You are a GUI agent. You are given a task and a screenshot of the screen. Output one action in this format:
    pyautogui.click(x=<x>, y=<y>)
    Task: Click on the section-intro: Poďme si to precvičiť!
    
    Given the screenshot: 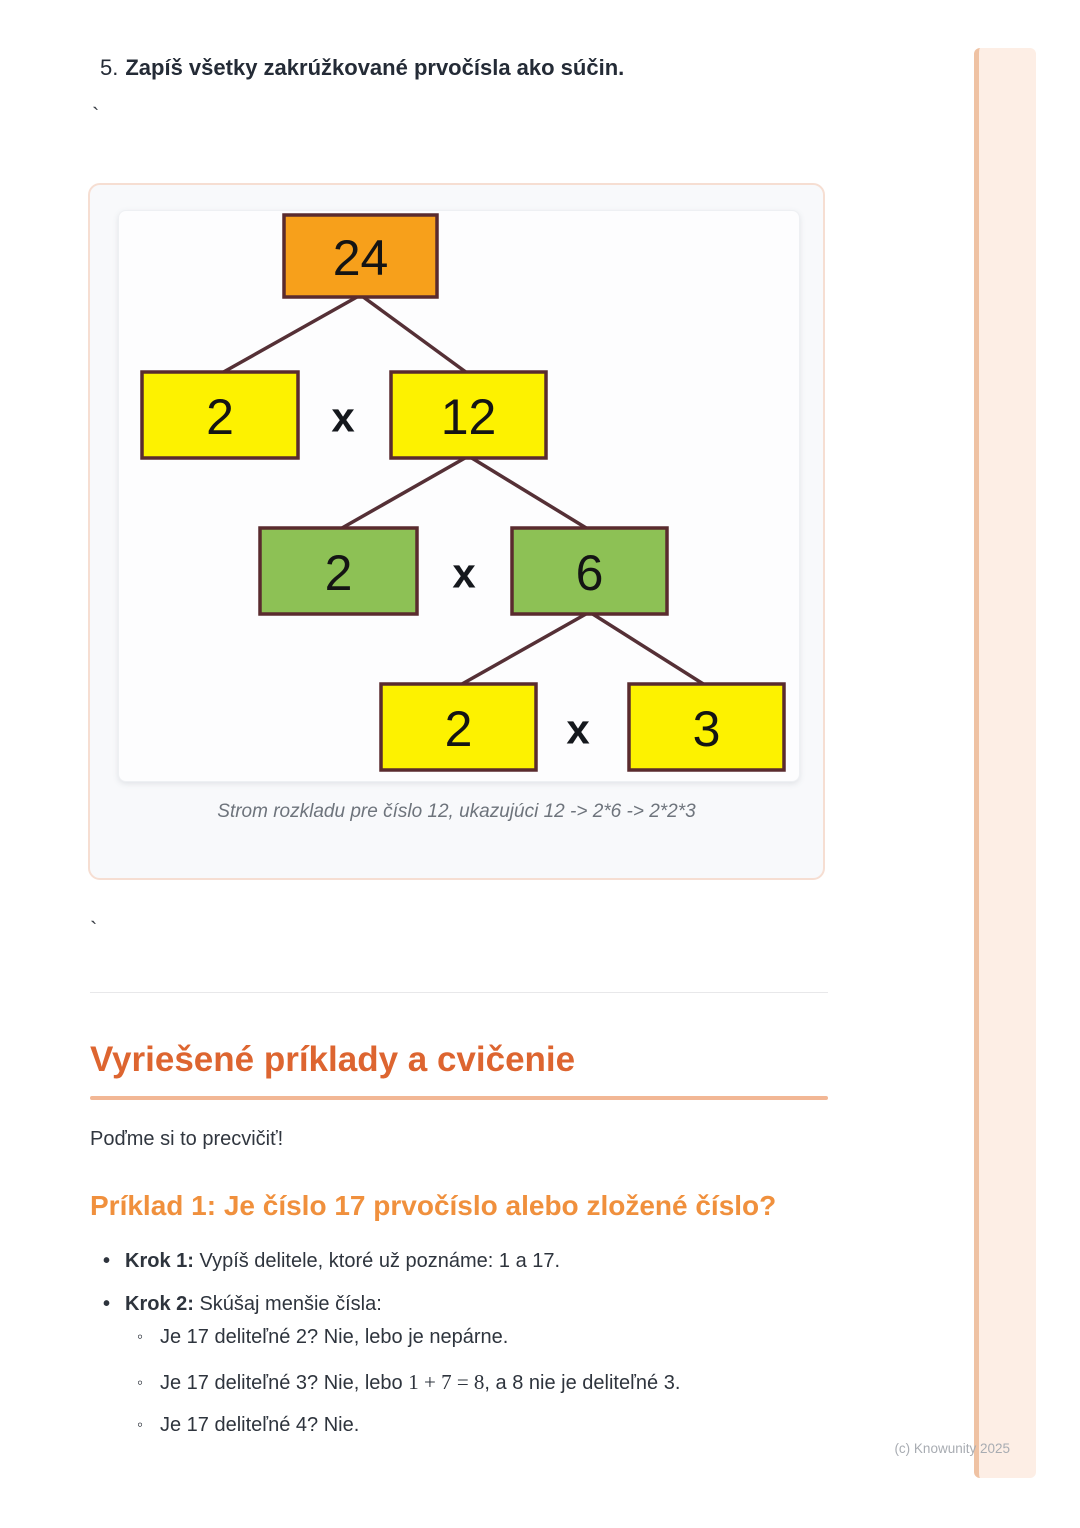 What is the action you would take?
    pyautogui.click(x=187, y=1139)
    